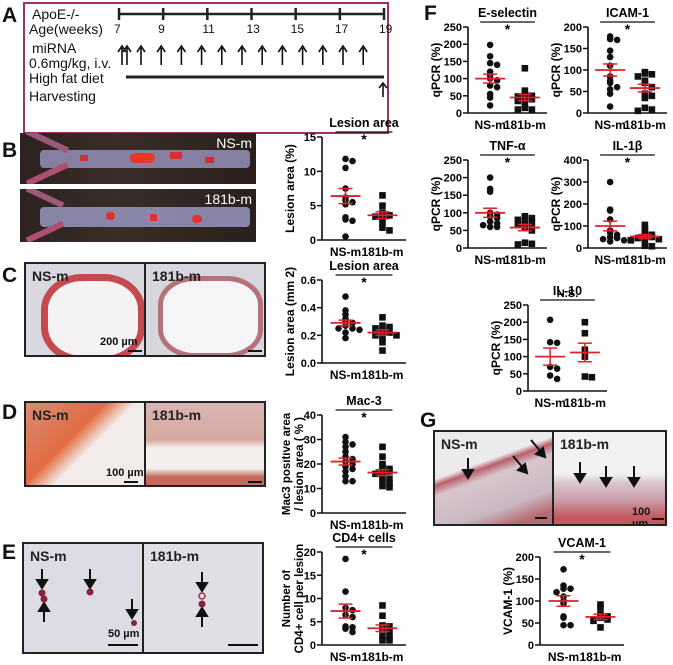 The image size is (673, 665). What do you see at coordinates (507, 146) in the screenshot?
I see `svg-text: TNF-α` at bounding box center [507, 146].